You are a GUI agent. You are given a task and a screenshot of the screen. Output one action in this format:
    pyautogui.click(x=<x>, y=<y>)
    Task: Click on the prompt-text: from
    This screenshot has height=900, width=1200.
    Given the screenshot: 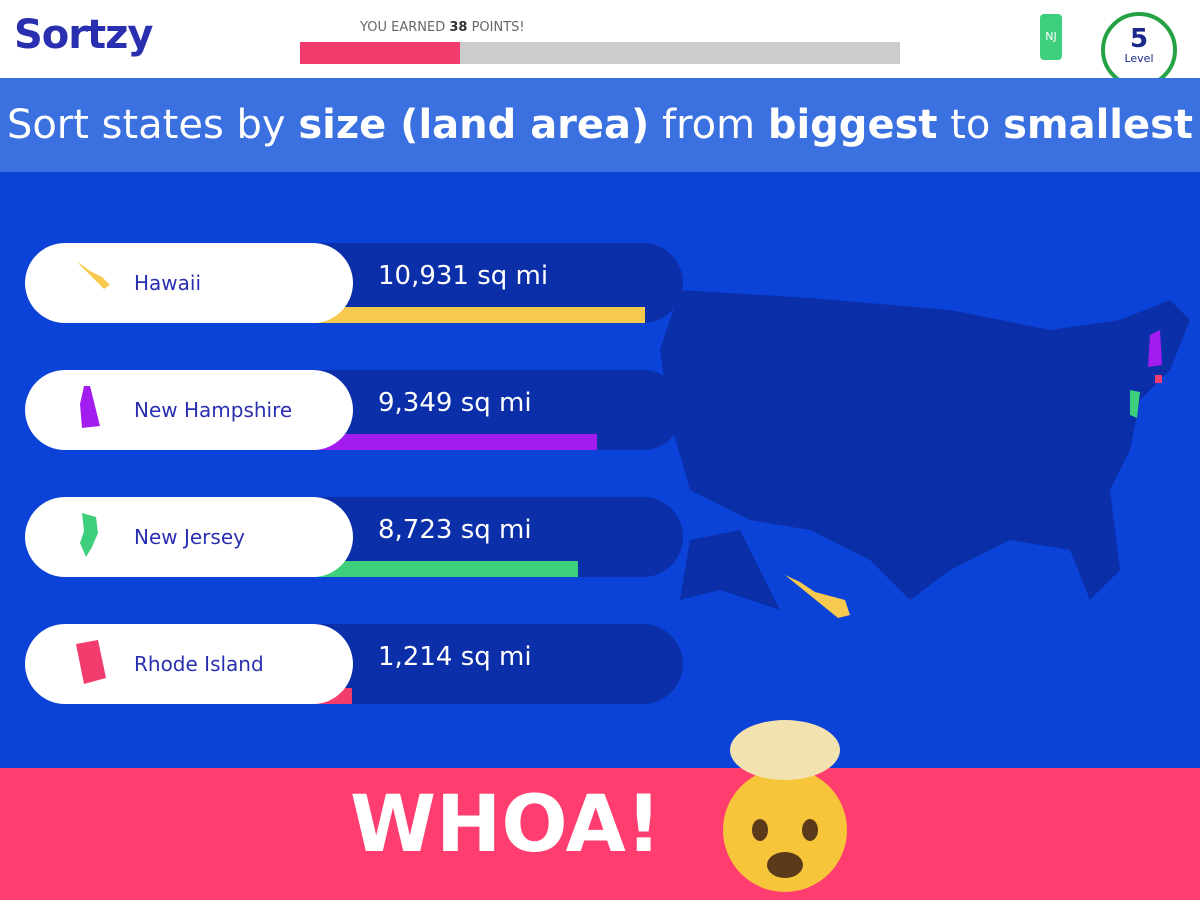 What is the action you would take?
    pyautogui.click(x=708, y=125)
    